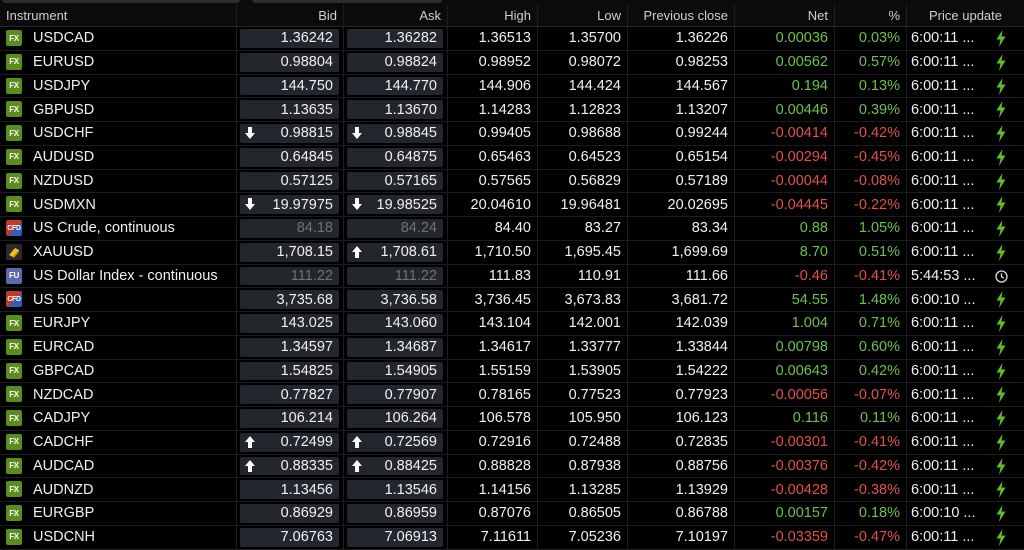 This screenshot has height=550, width=1024. What do you see at coordinates (396, 86) in the screenshot?
I see `ask-price-cell: 144.770` at bounding box center [396, 86].